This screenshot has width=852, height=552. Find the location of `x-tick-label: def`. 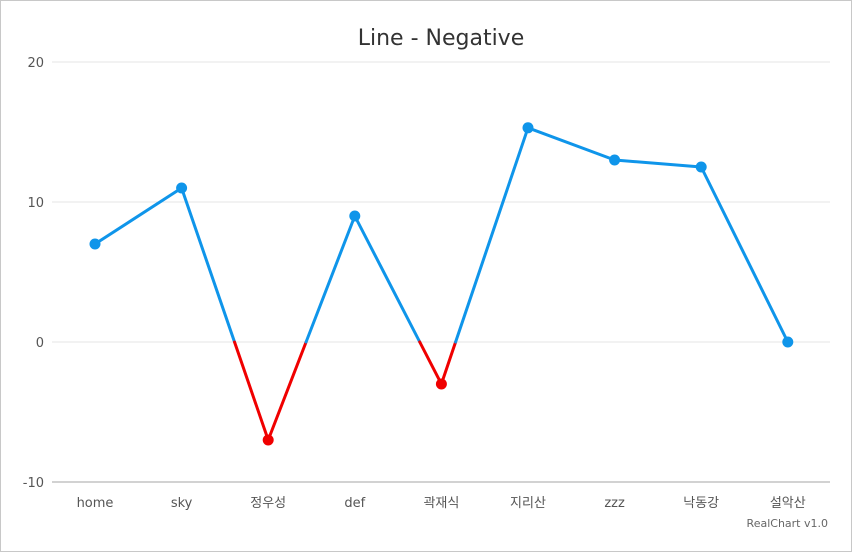

x-tick-label: def is located at coordinates (354, 503).